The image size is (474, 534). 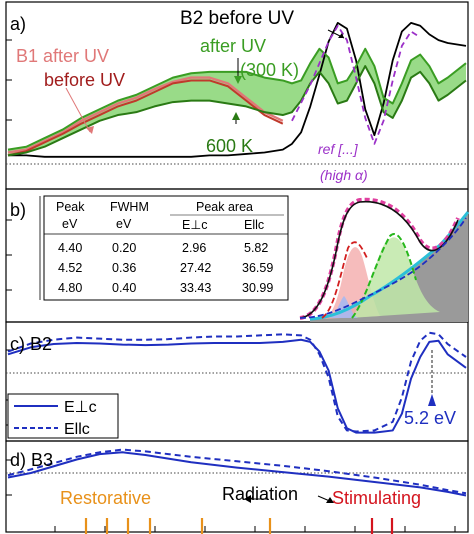 What do you see at coordinates (269, 70) in the screenshot?
I see `label-300k: (300 K)` at bounding box center [269, 70].